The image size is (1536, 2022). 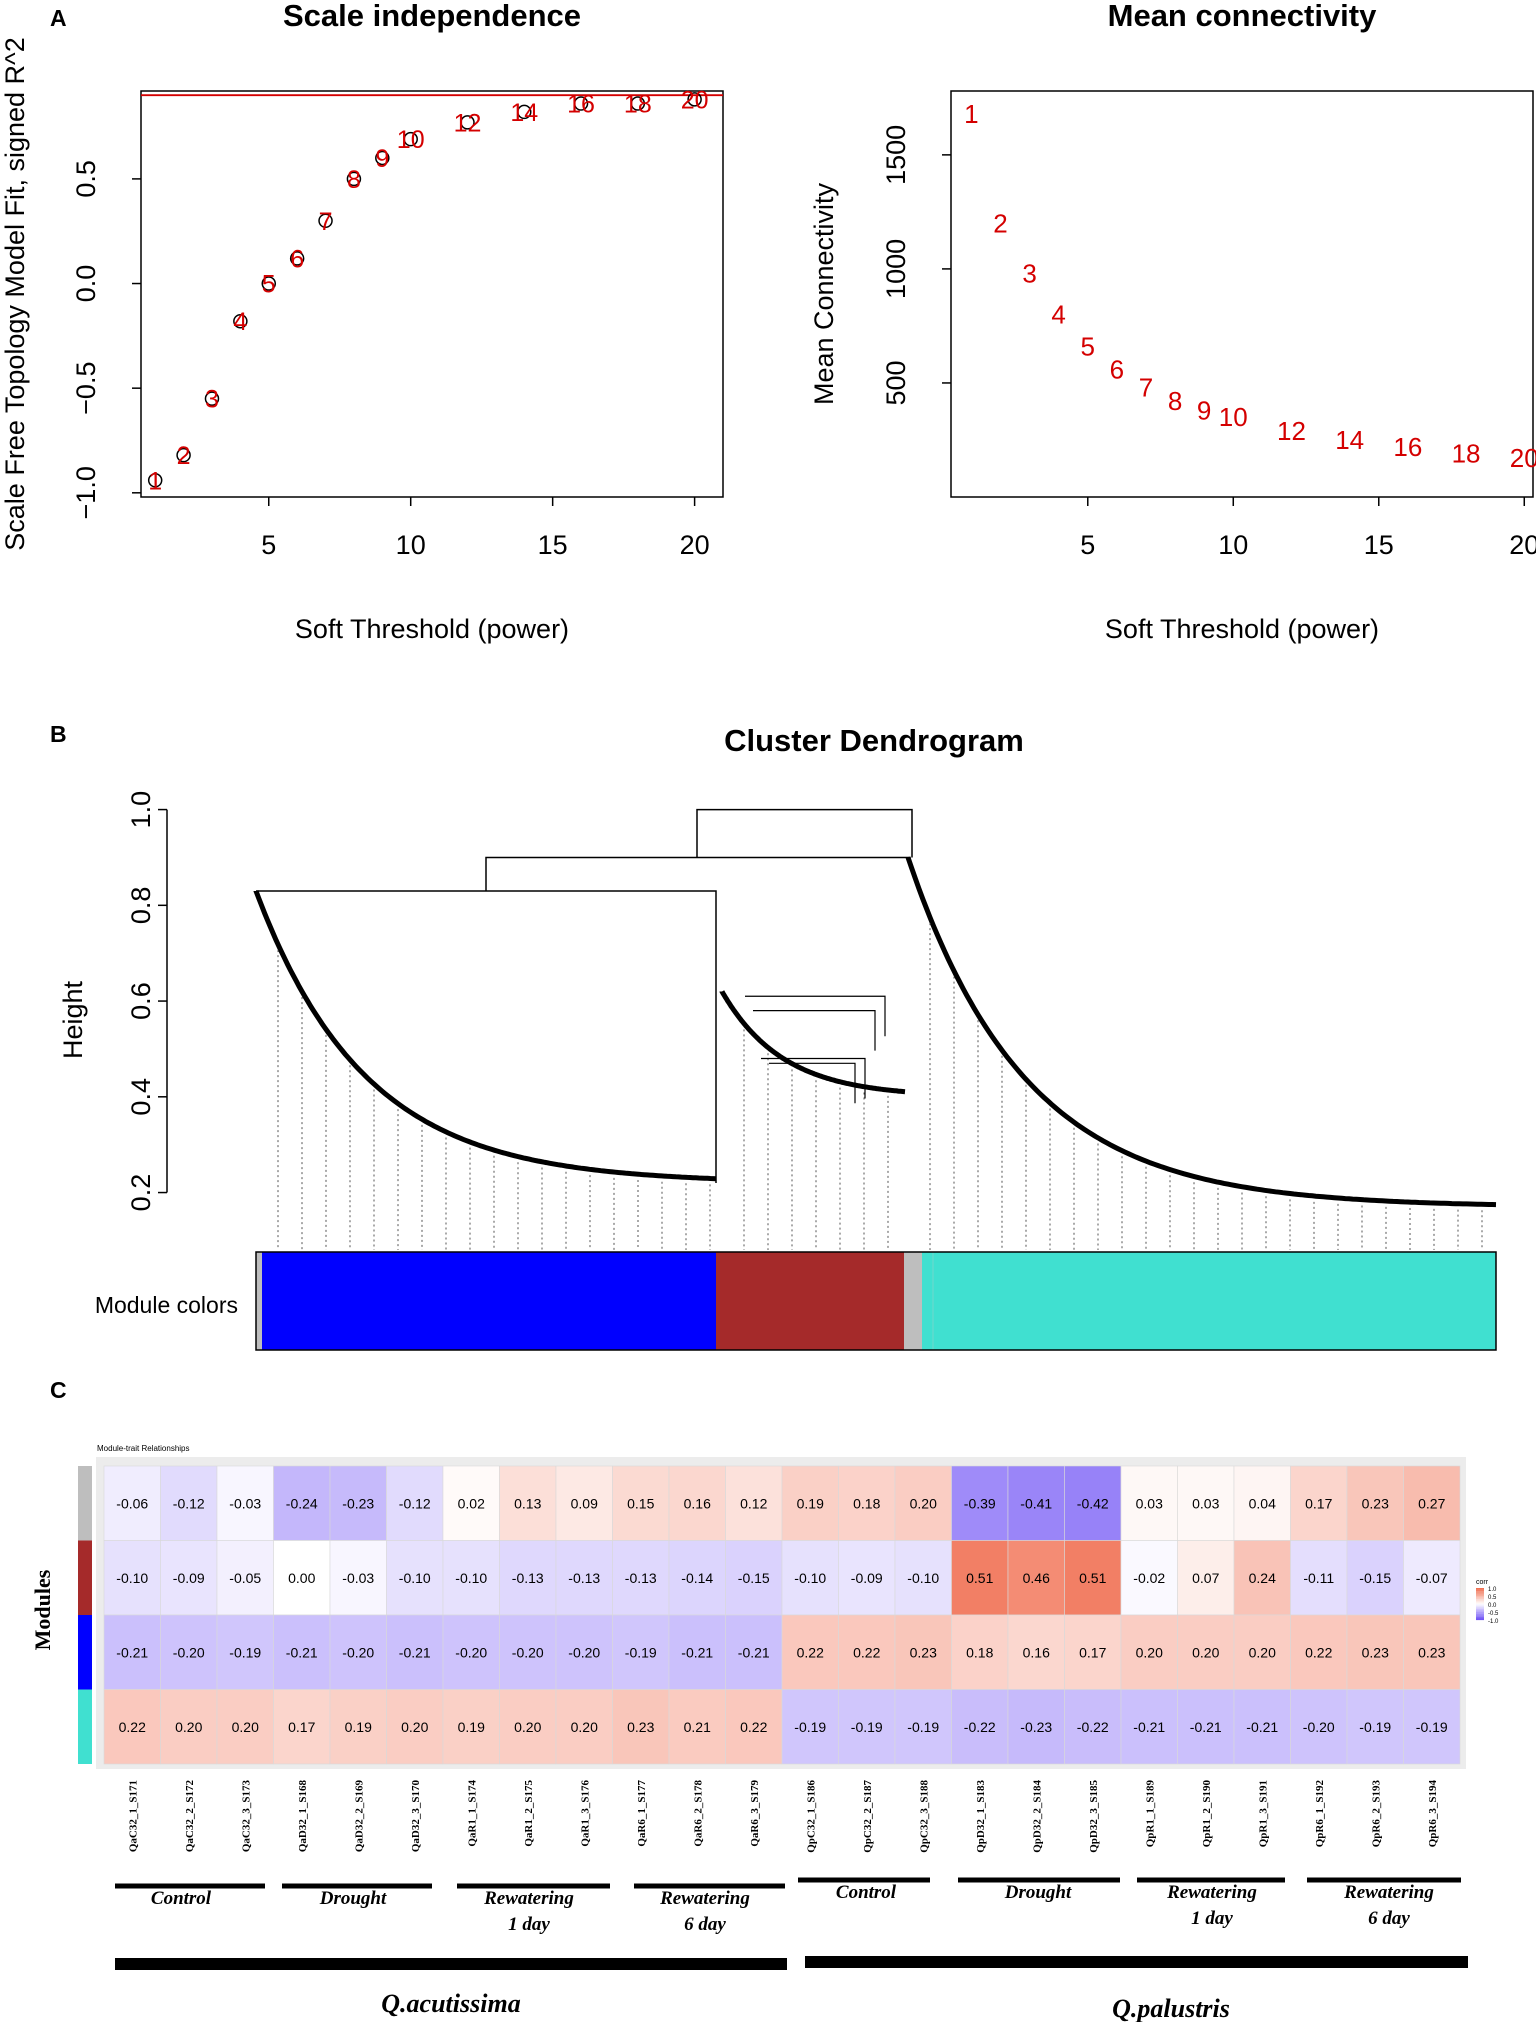 What do you see at coordinates (1093, 1727) in the screenshot?
I see `cell-value: -0.22` at bounding box center [1093, 1727].